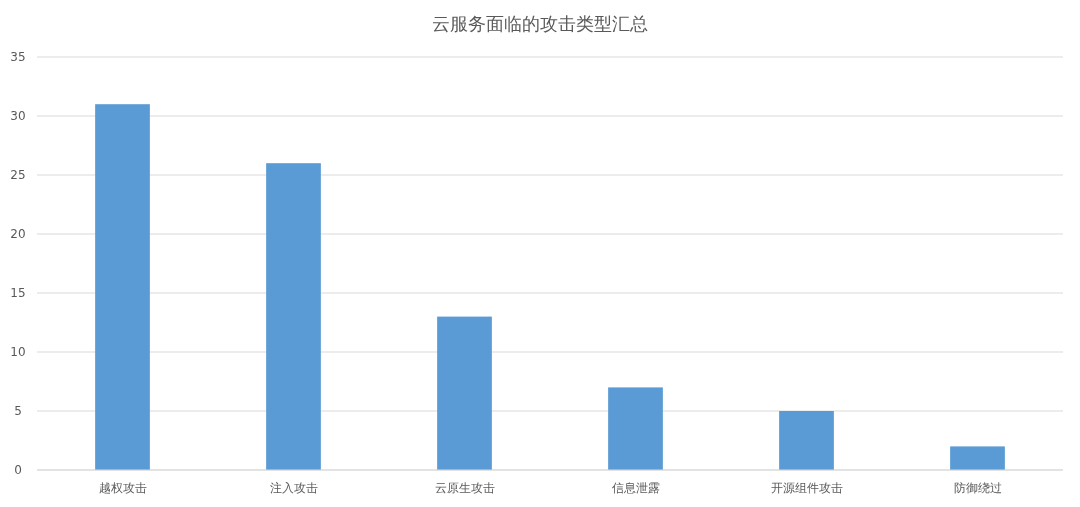  Describe the element at coordinates (18, 470) in the screenshot. I see `y-tick-label: 0` at that location.